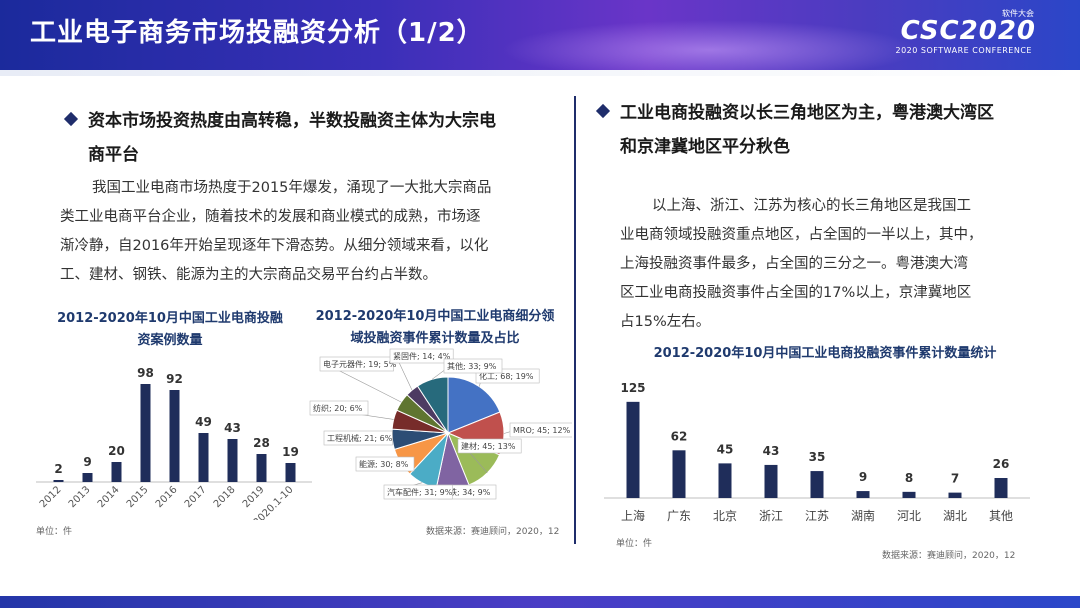  I want to click on logo-sub-text: 2020 SOFTWARE CONFERENCE, so click(963, 50).